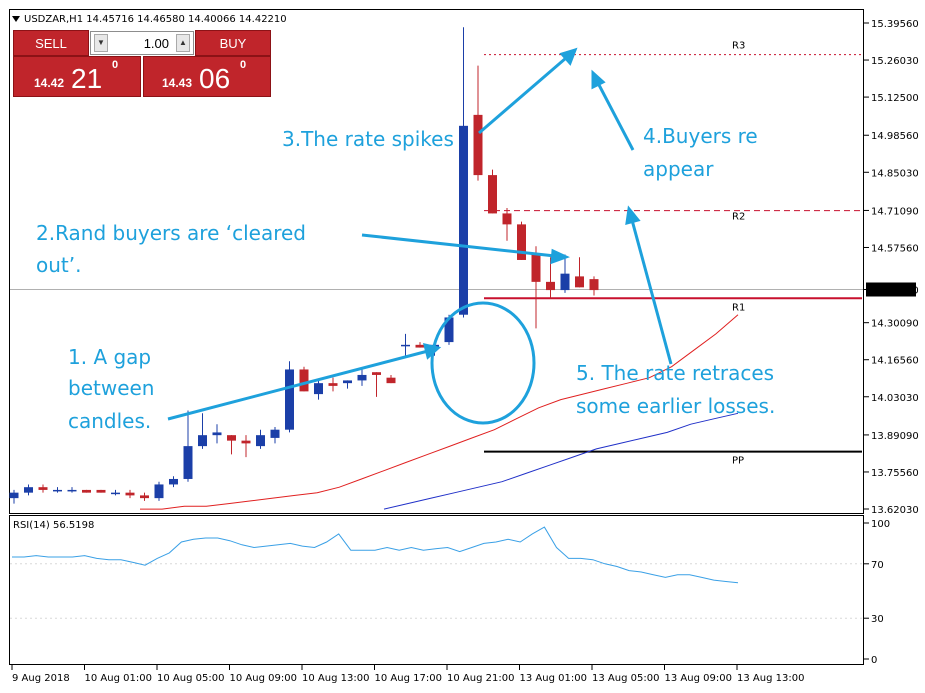 The image size is (925, 693). Describe the element at coordinates (895, 510) in the screenshot. I see `price-tick-label-13: 13.62030` at that location.